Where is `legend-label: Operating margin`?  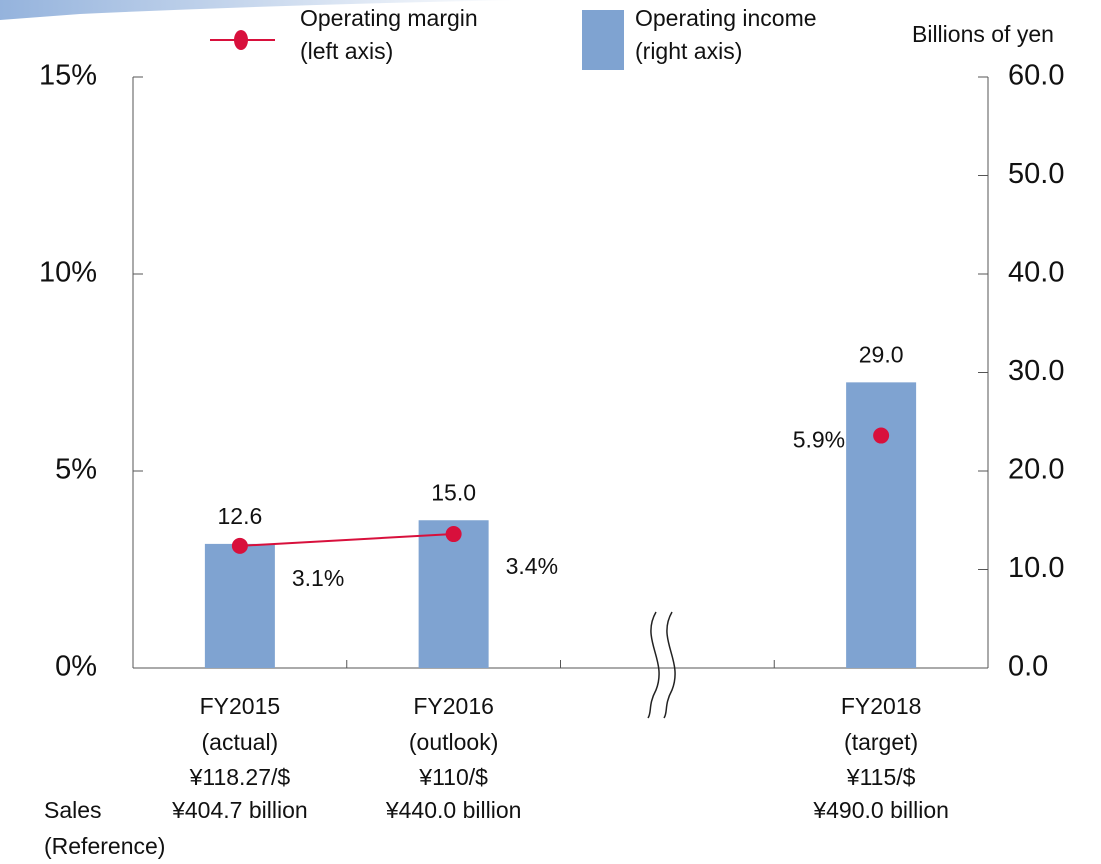
legend-label: Operating margin is located at coordinates (389, 18).